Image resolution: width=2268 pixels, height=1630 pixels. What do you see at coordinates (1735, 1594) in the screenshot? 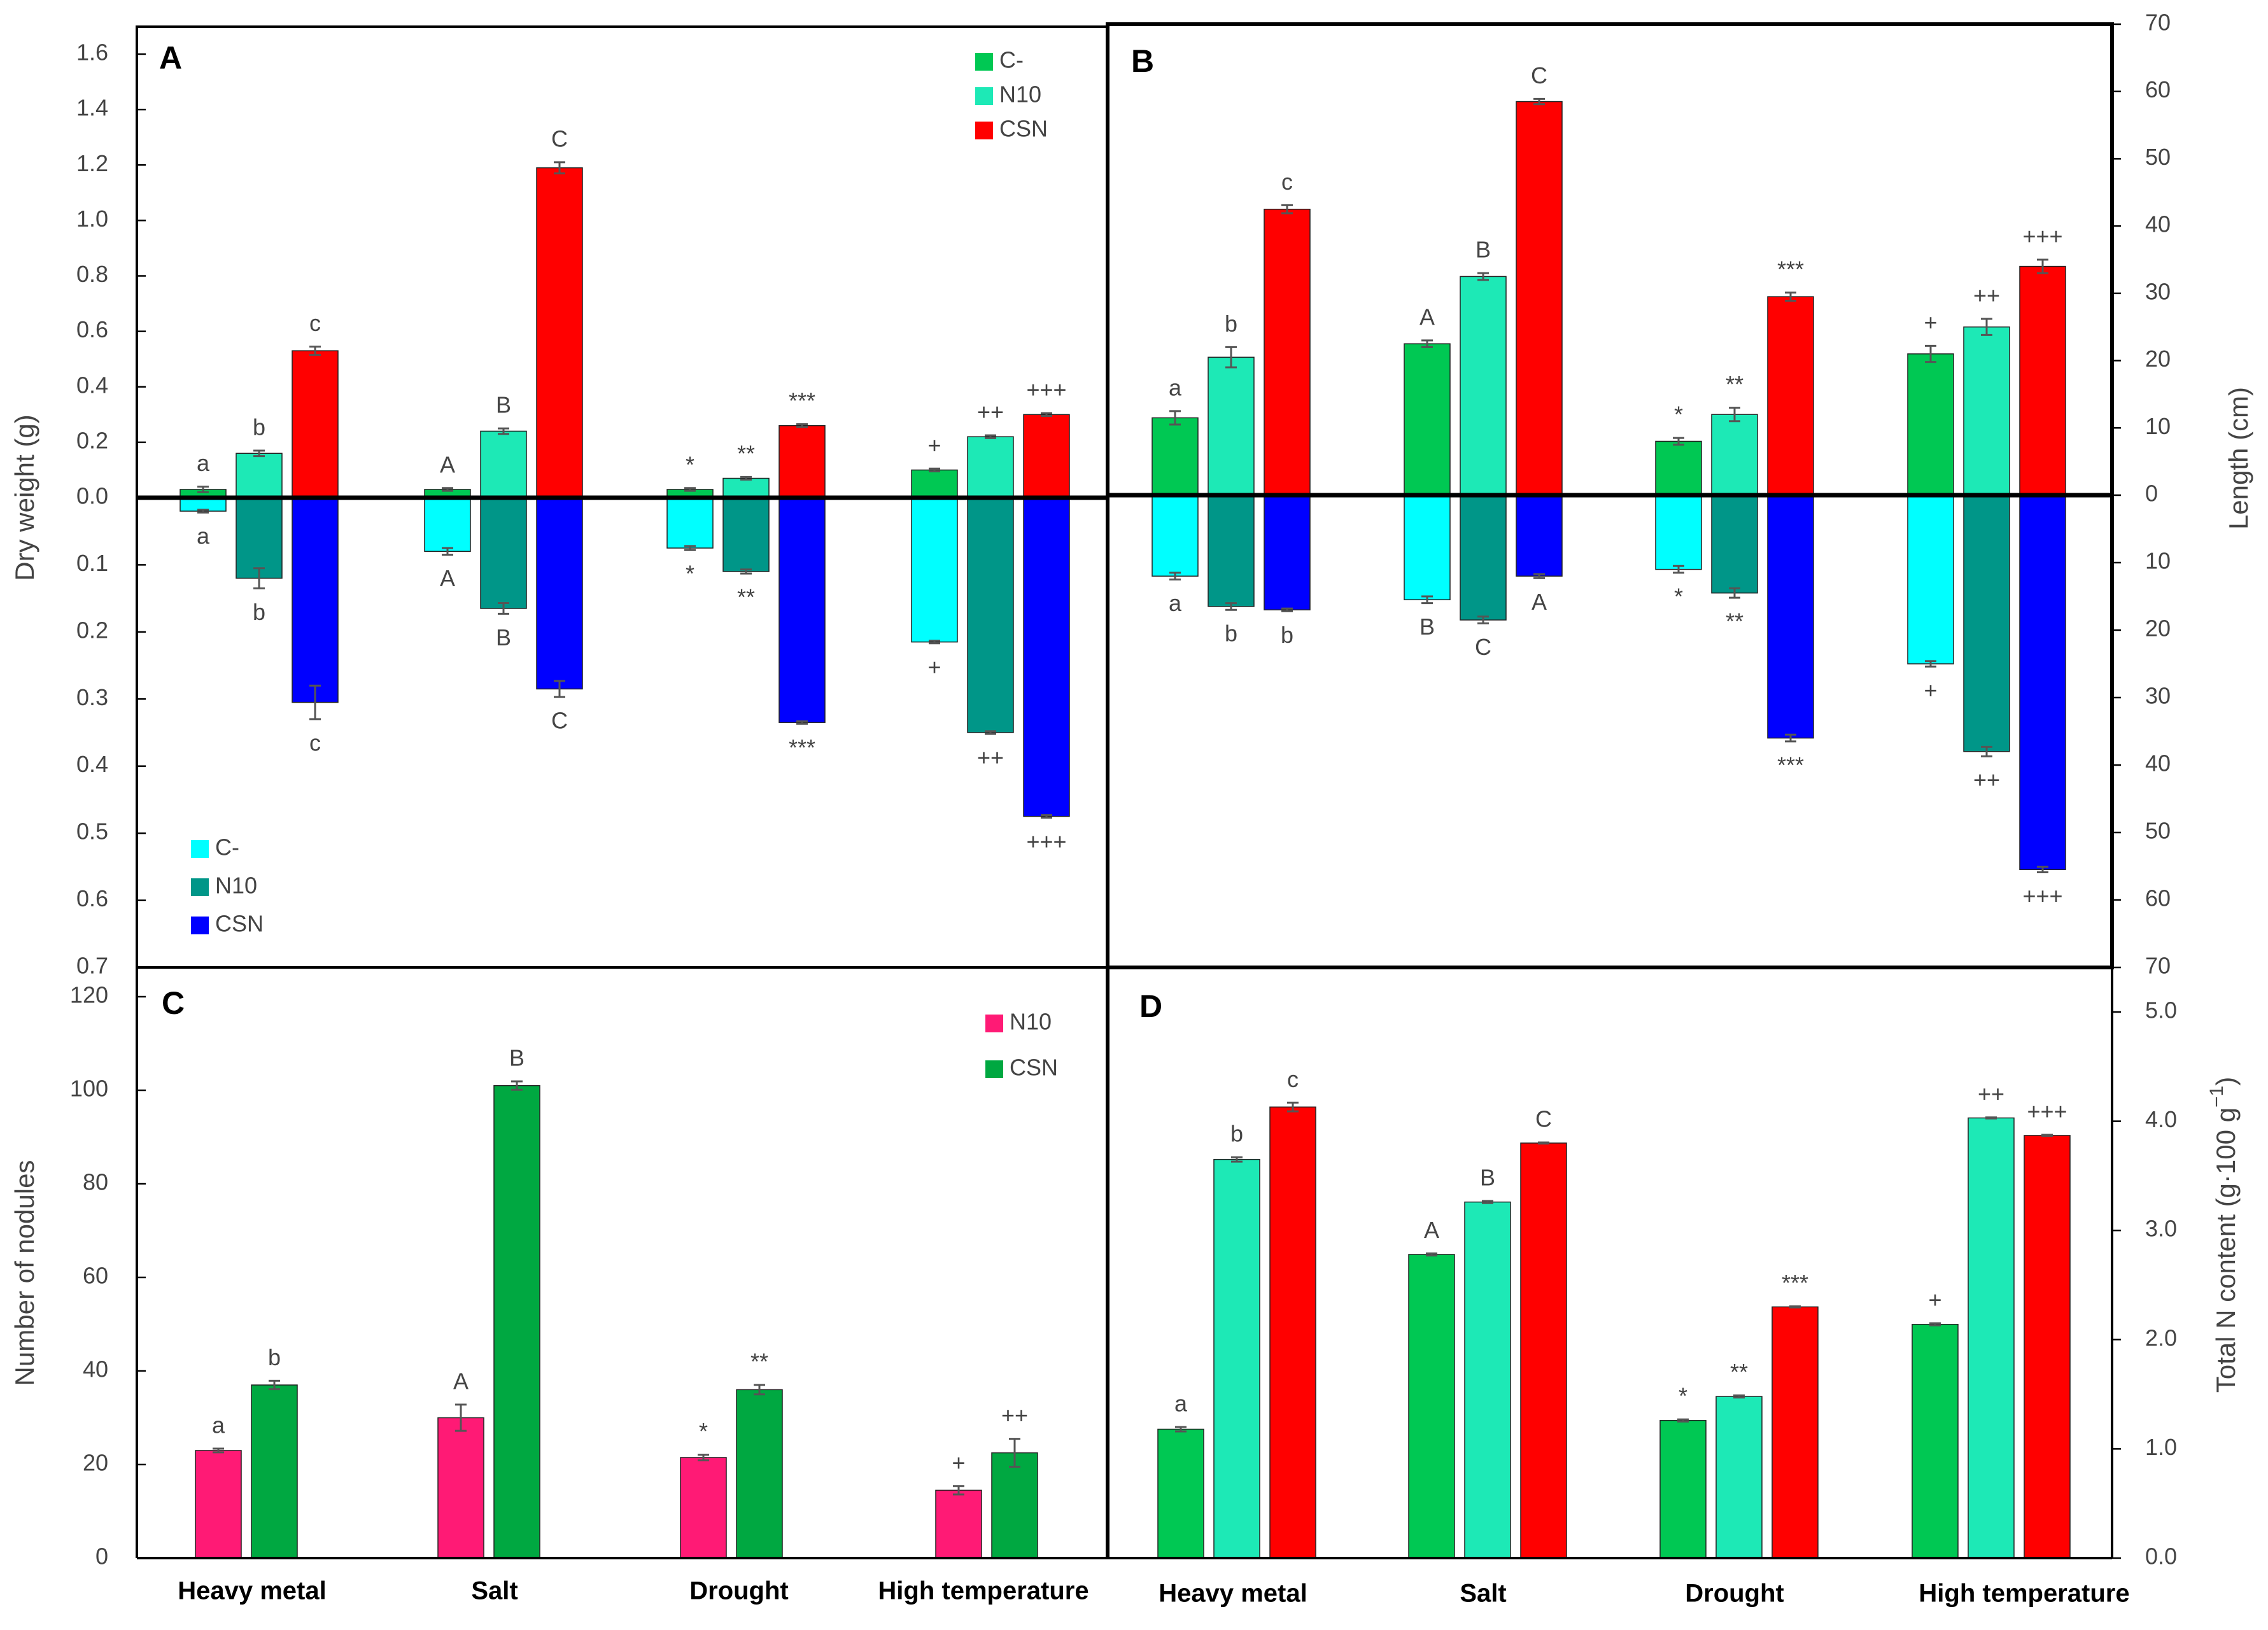
I see `x-tick-label: Drought` at bounding box center [1735, 1594].